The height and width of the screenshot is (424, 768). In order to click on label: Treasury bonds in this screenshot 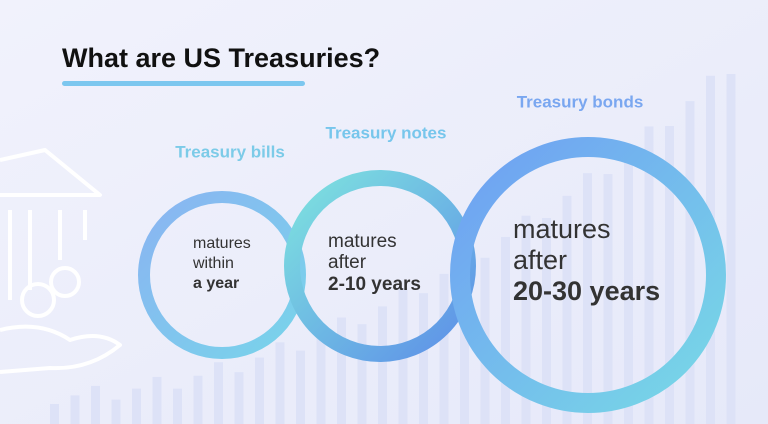, I will do `click(580, 101)`.